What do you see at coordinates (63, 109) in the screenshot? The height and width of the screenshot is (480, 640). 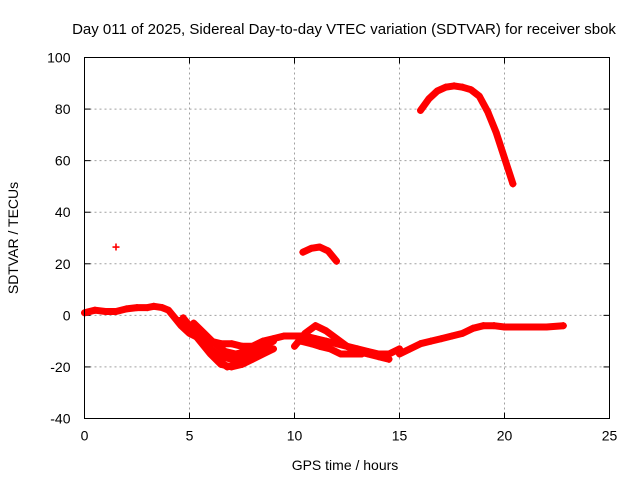 I see `y-tick-label: 80` at bounding box center [63, 109].